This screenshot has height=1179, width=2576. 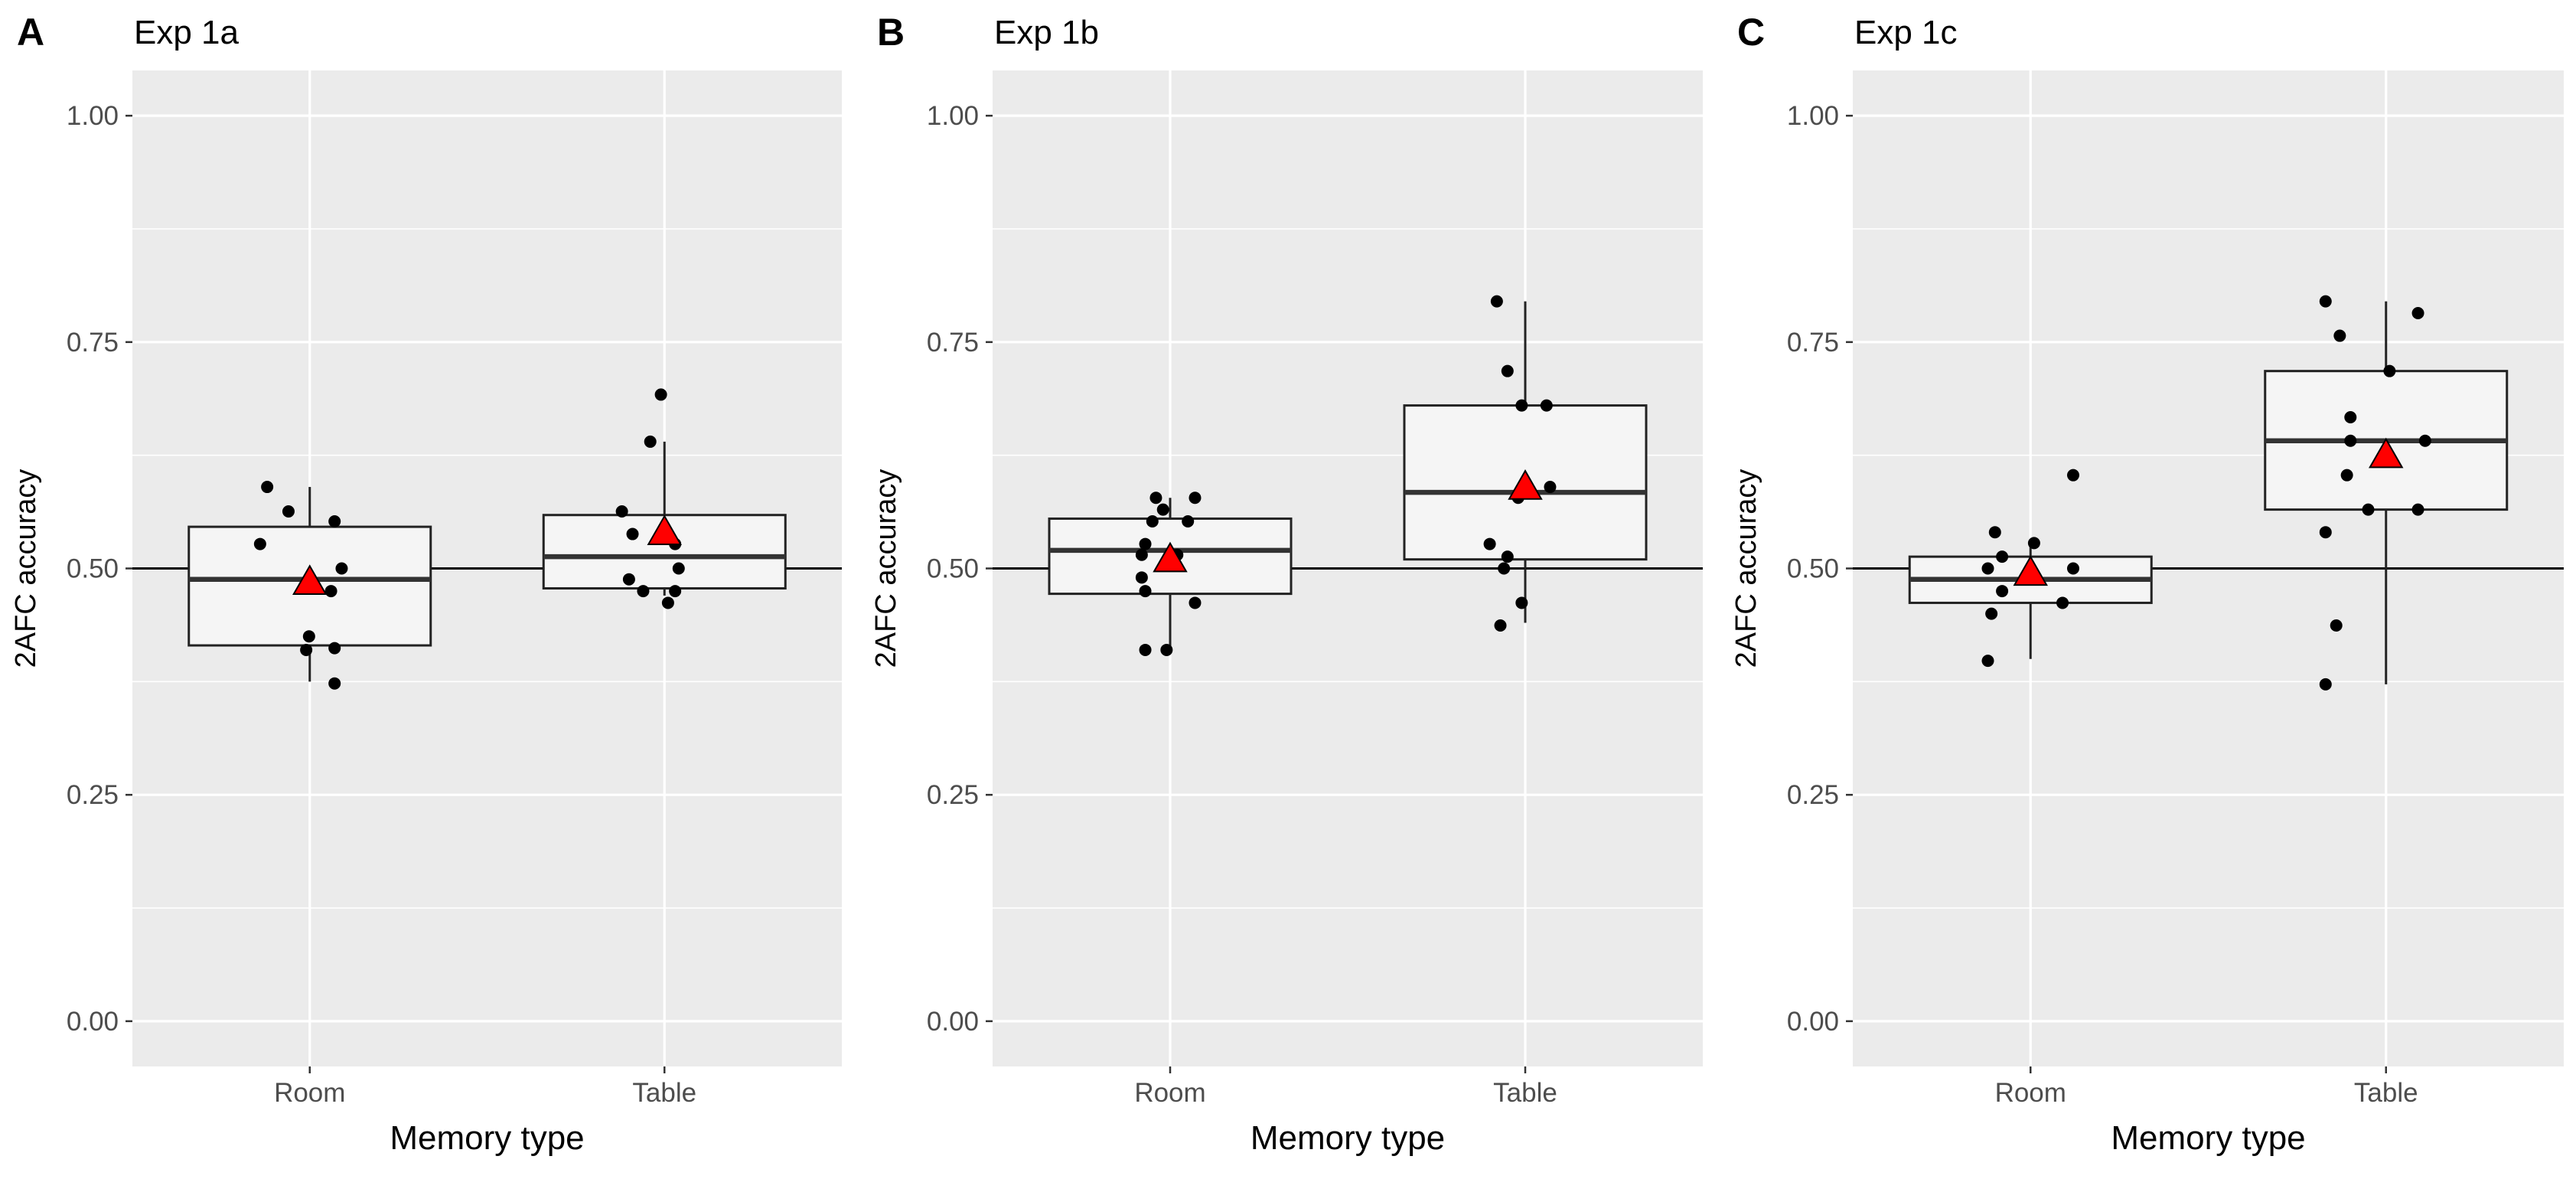 I want to click on panel-letter: A, so click(x=30, y=32).